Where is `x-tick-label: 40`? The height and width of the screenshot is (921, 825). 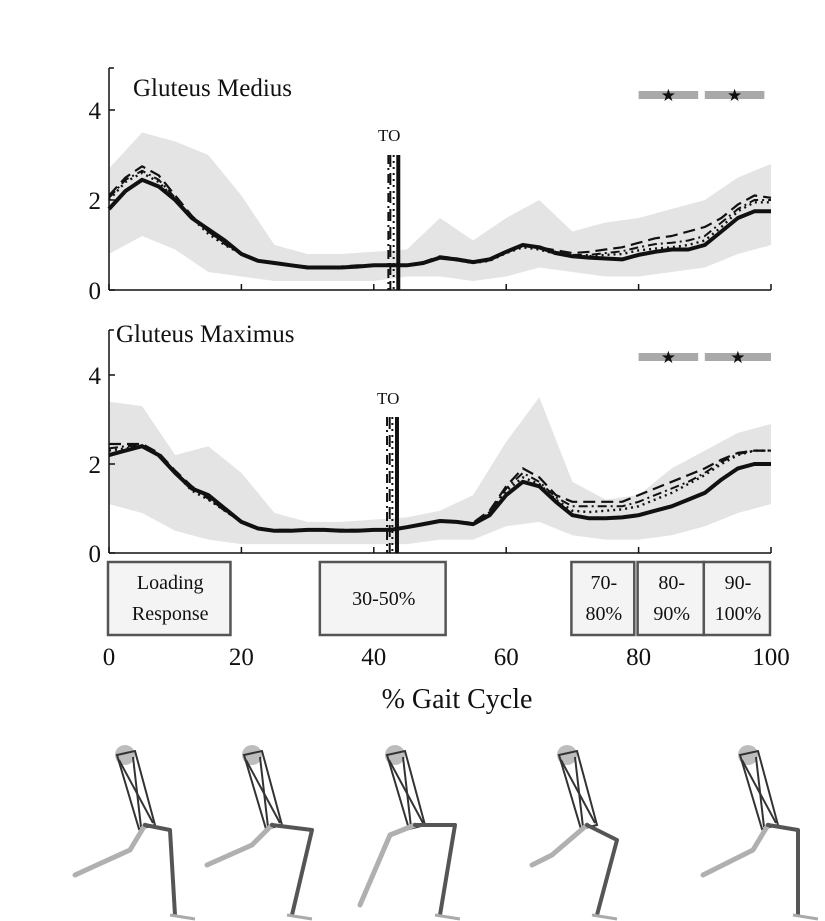
x-tick-label: 40 is located at coordinates (373, 657).